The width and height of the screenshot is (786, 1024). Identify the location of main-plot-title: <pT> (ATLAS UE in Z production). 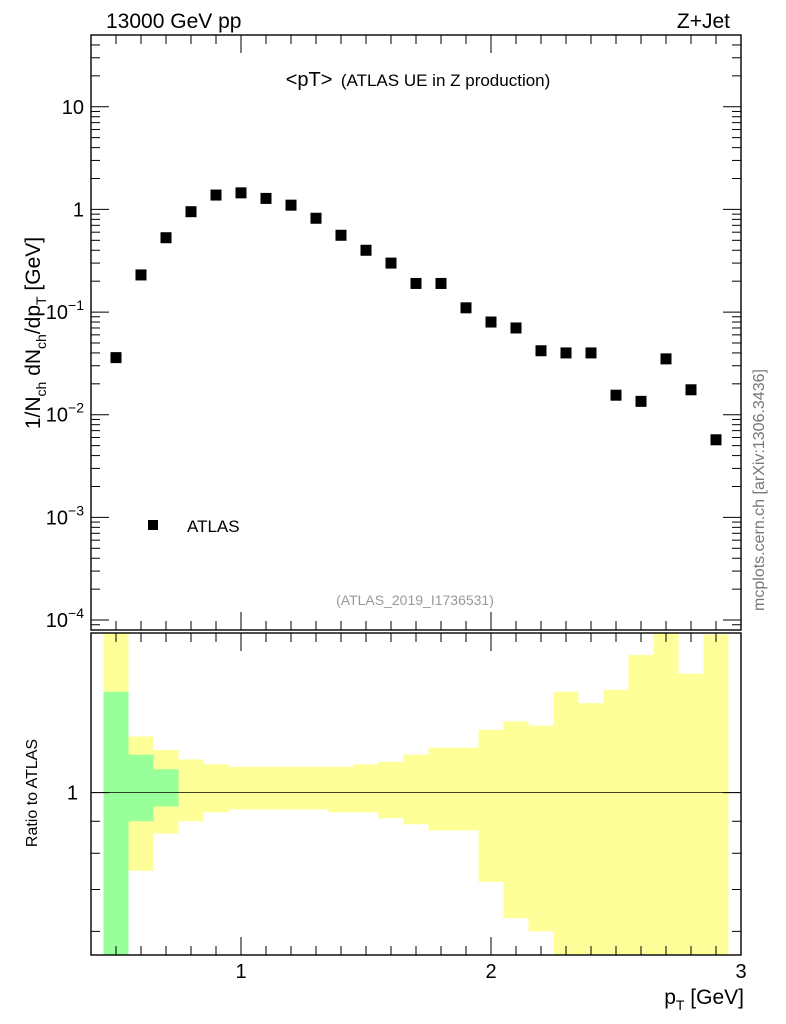
(418, 80).